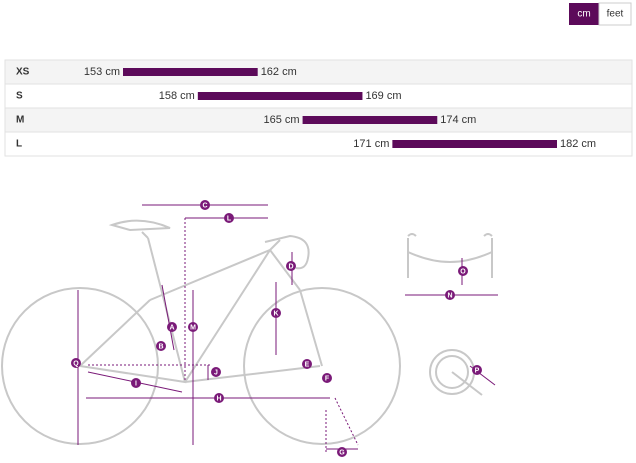 Image resolution: width=636 pixels, height=463 pixels. I want to click on diagram-letter: I, so click(136, 383).